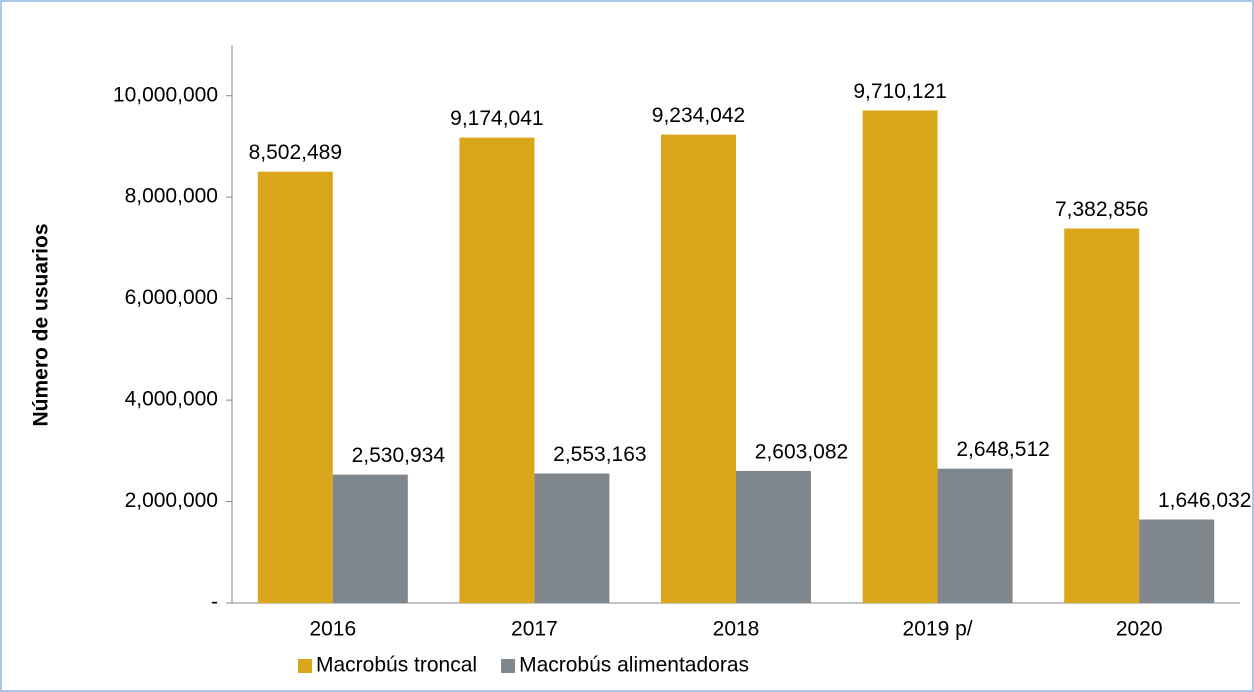  I want to click on x-tick-label: 2019 p/, so click(938, 629).